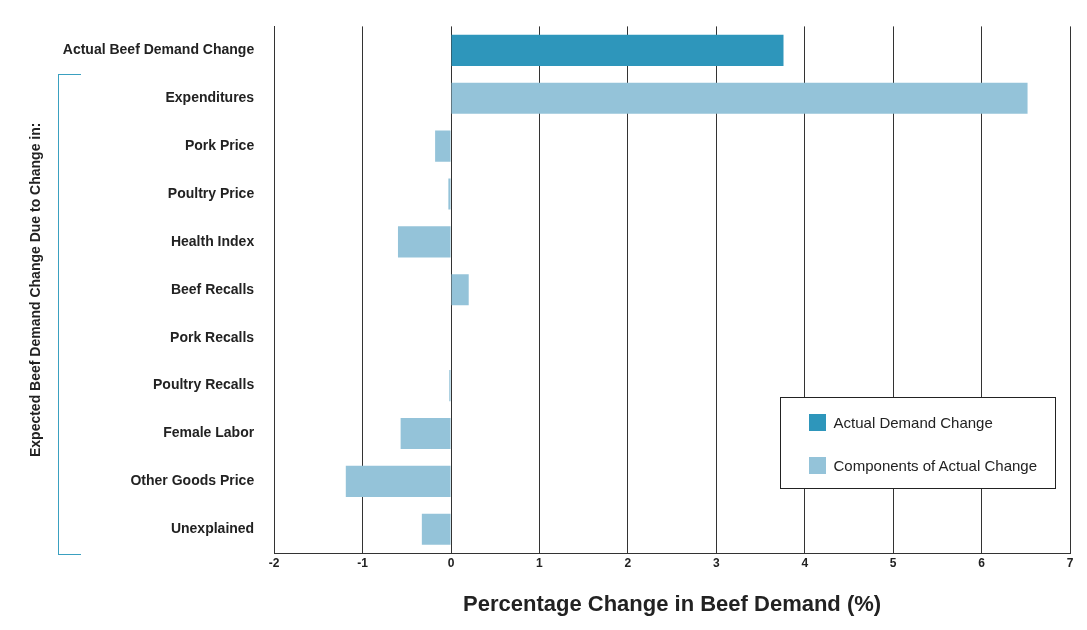 This screenshot has height=630, width=1087. What do you see at coordinates (210, 97) in the screenshot?
I see `y-tick-label: Expenditures` at bounding box center [210, 97].